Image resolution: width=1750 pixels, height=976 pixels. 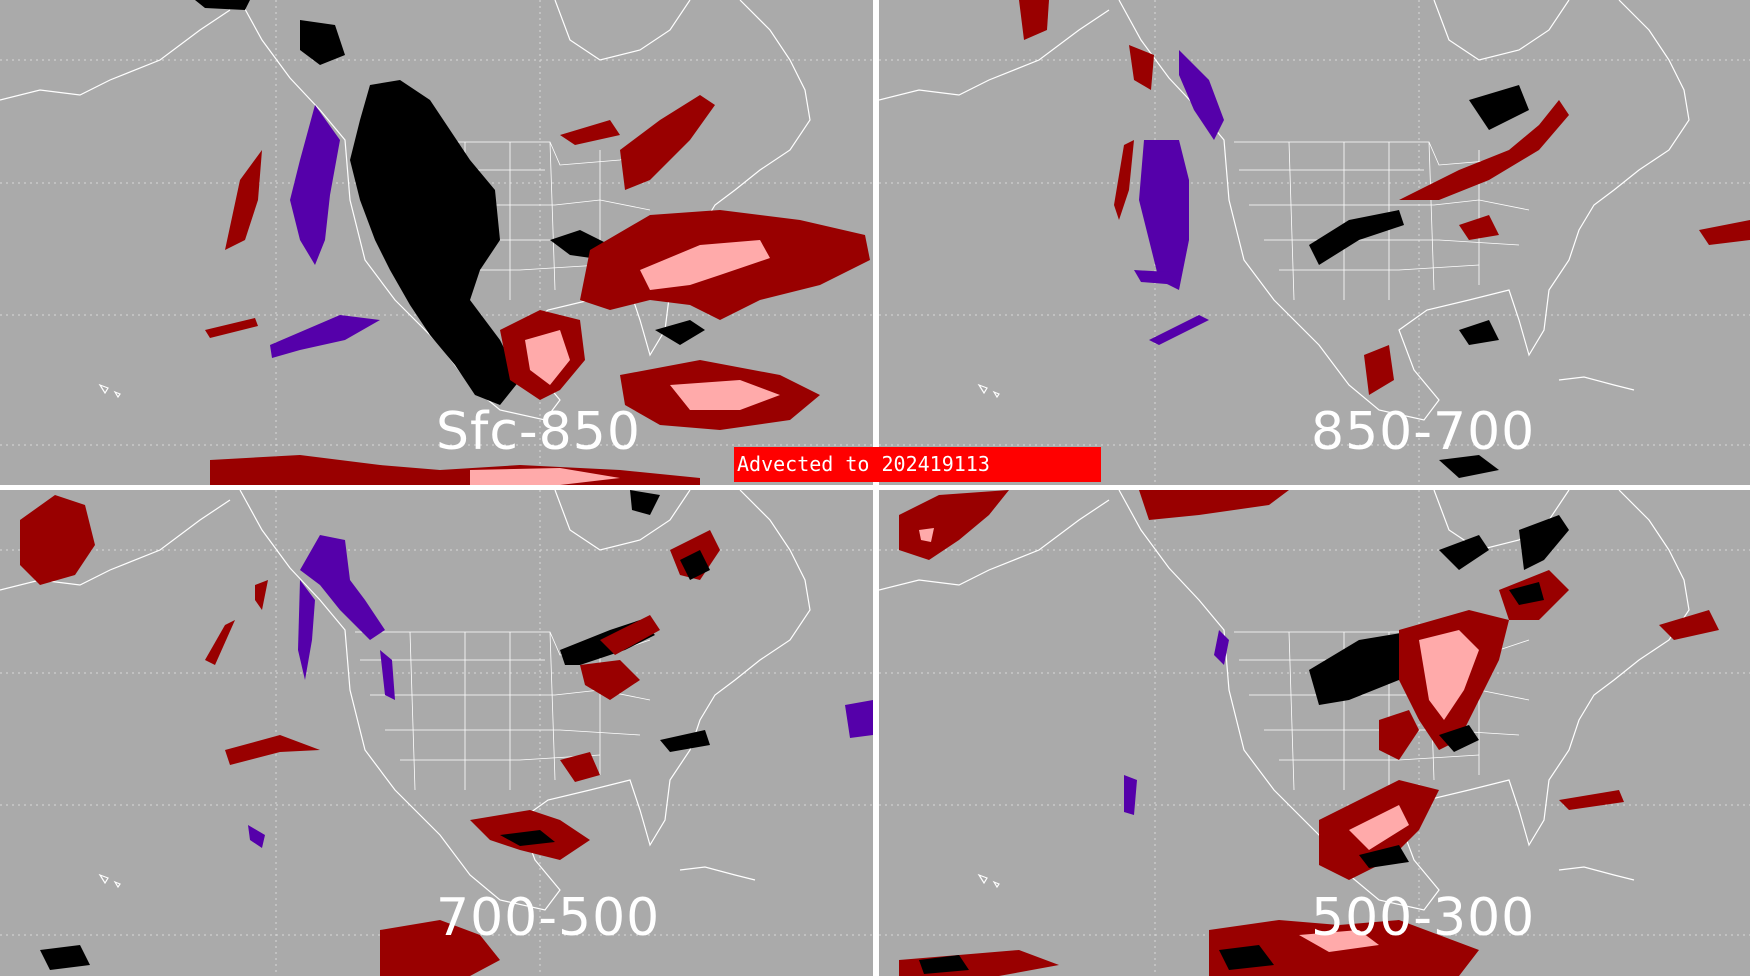 I want to click on horizontal-divider, so click(x=875, y=487).